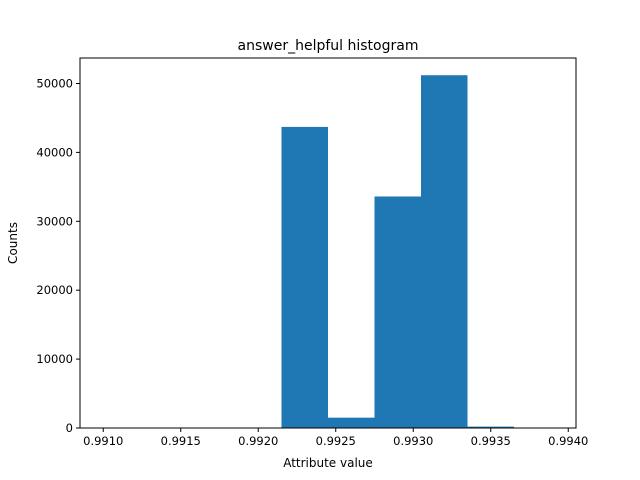 The height and width of the screenshot is (480, 640). What do you see at coordinates (54, 83) in the screenshot?
I see `y-tick-label-5: 50000` at bounding box center [54, 83].